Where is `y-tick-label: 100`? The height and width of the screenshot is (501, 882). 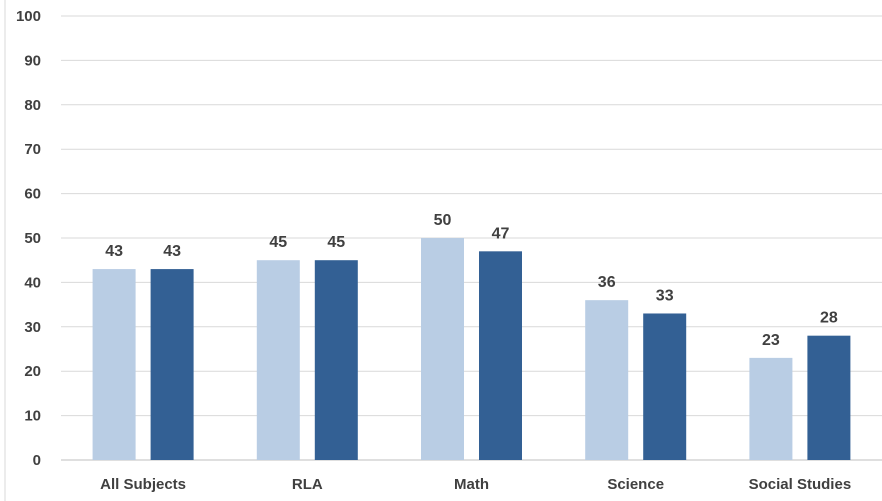 y-tick-label: 100 is located at coordinates (28, 16).